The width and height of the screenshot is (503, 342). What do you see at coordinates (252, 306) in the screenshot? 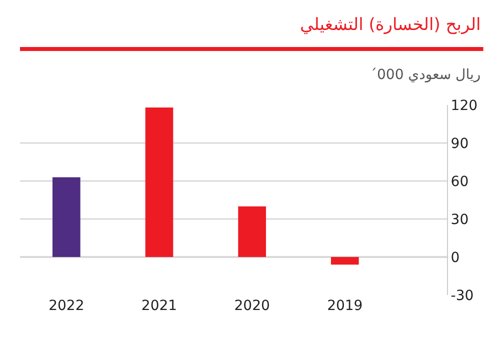
I see `x-tick-label: 2020` at bounding box center [252, 306].